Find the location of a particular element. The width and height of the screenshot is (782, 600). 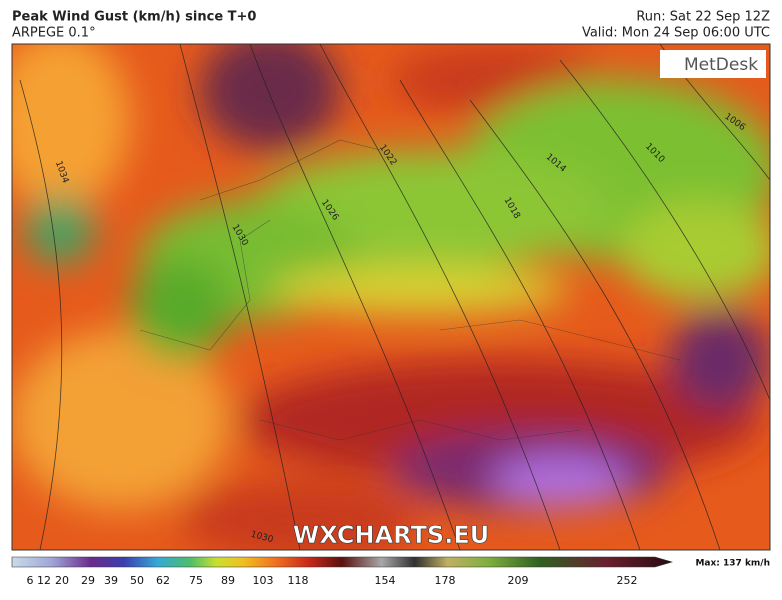

colorbar-tick: 209 is located at coordinates (518, 580).